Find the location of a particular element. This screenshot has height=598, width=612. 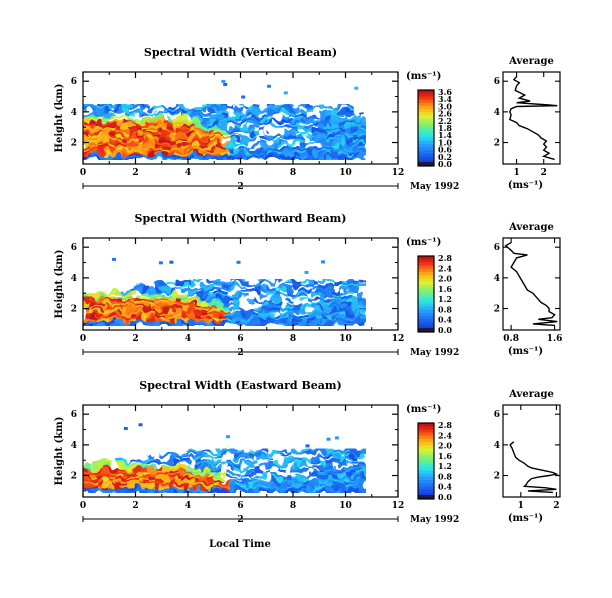

average-x-tick-label: 1.6 is located at coordinates (555, 339).